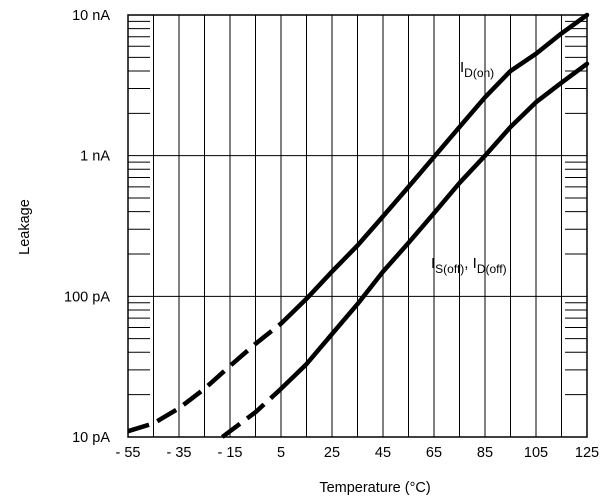 This screenshot has height=502, width=610. I want to click on y-tick-label: 100 pA, so click(87, 297).